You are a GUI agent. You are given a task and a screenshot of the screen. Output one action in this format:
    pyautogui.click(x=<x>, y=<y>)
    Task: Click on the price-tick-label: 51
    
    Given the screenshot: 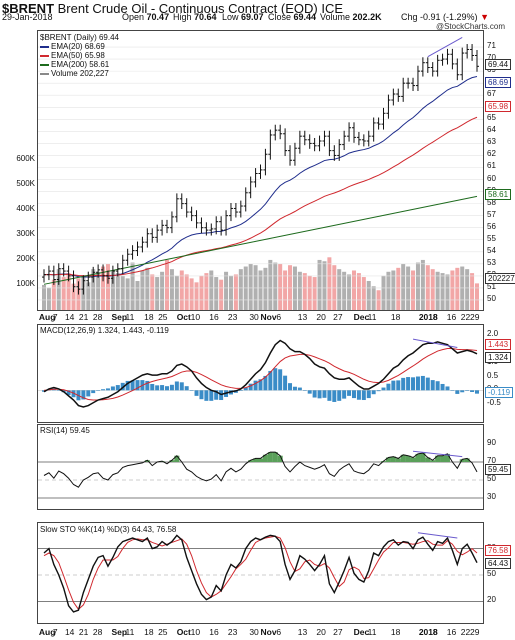 What is the action you would take?
    pyautogui.click(x=491, y=286)
    